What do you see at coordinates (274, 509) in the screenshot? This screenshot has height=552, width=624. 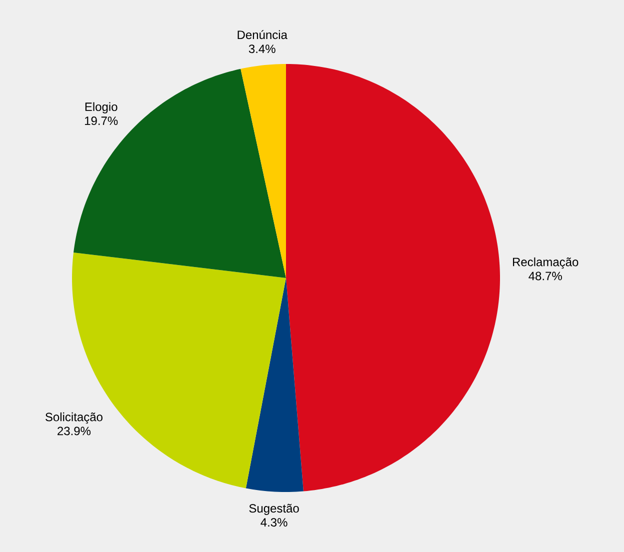 I see `slice-label: Sugestão` at bounding box center [274, 509].